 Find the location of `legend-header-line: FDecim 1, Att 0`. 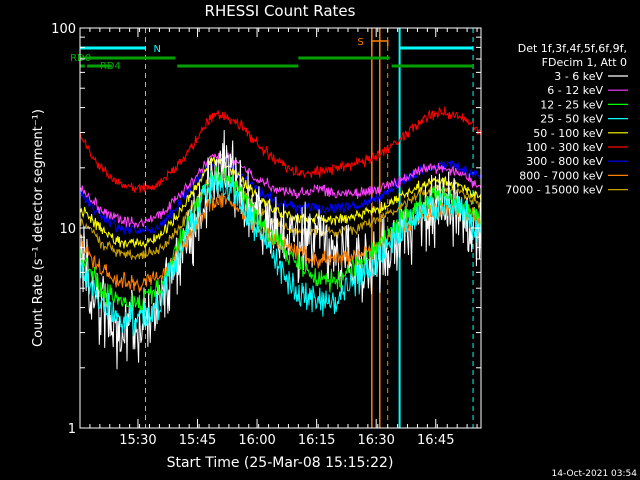

legend-header-line: FDecim 1, Att 0 is located at coordinates (584, 62).